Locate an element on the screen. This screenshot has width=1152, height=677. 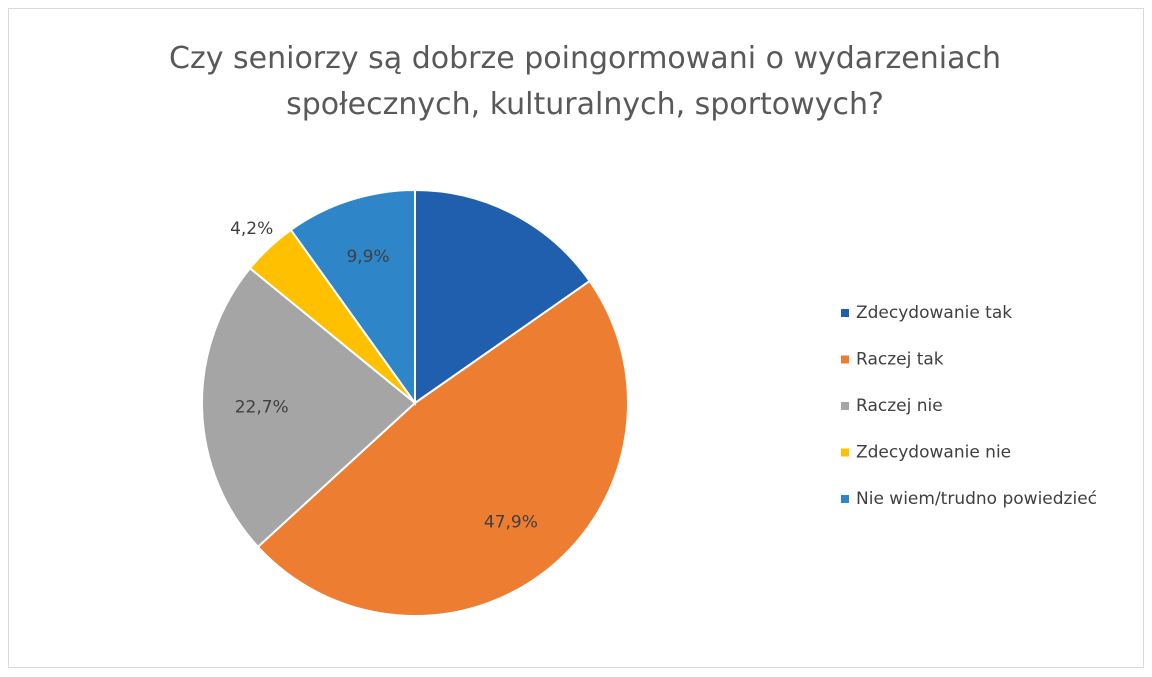
legend-label: Zdecydowanie tak is located at coordinates (934, 313).